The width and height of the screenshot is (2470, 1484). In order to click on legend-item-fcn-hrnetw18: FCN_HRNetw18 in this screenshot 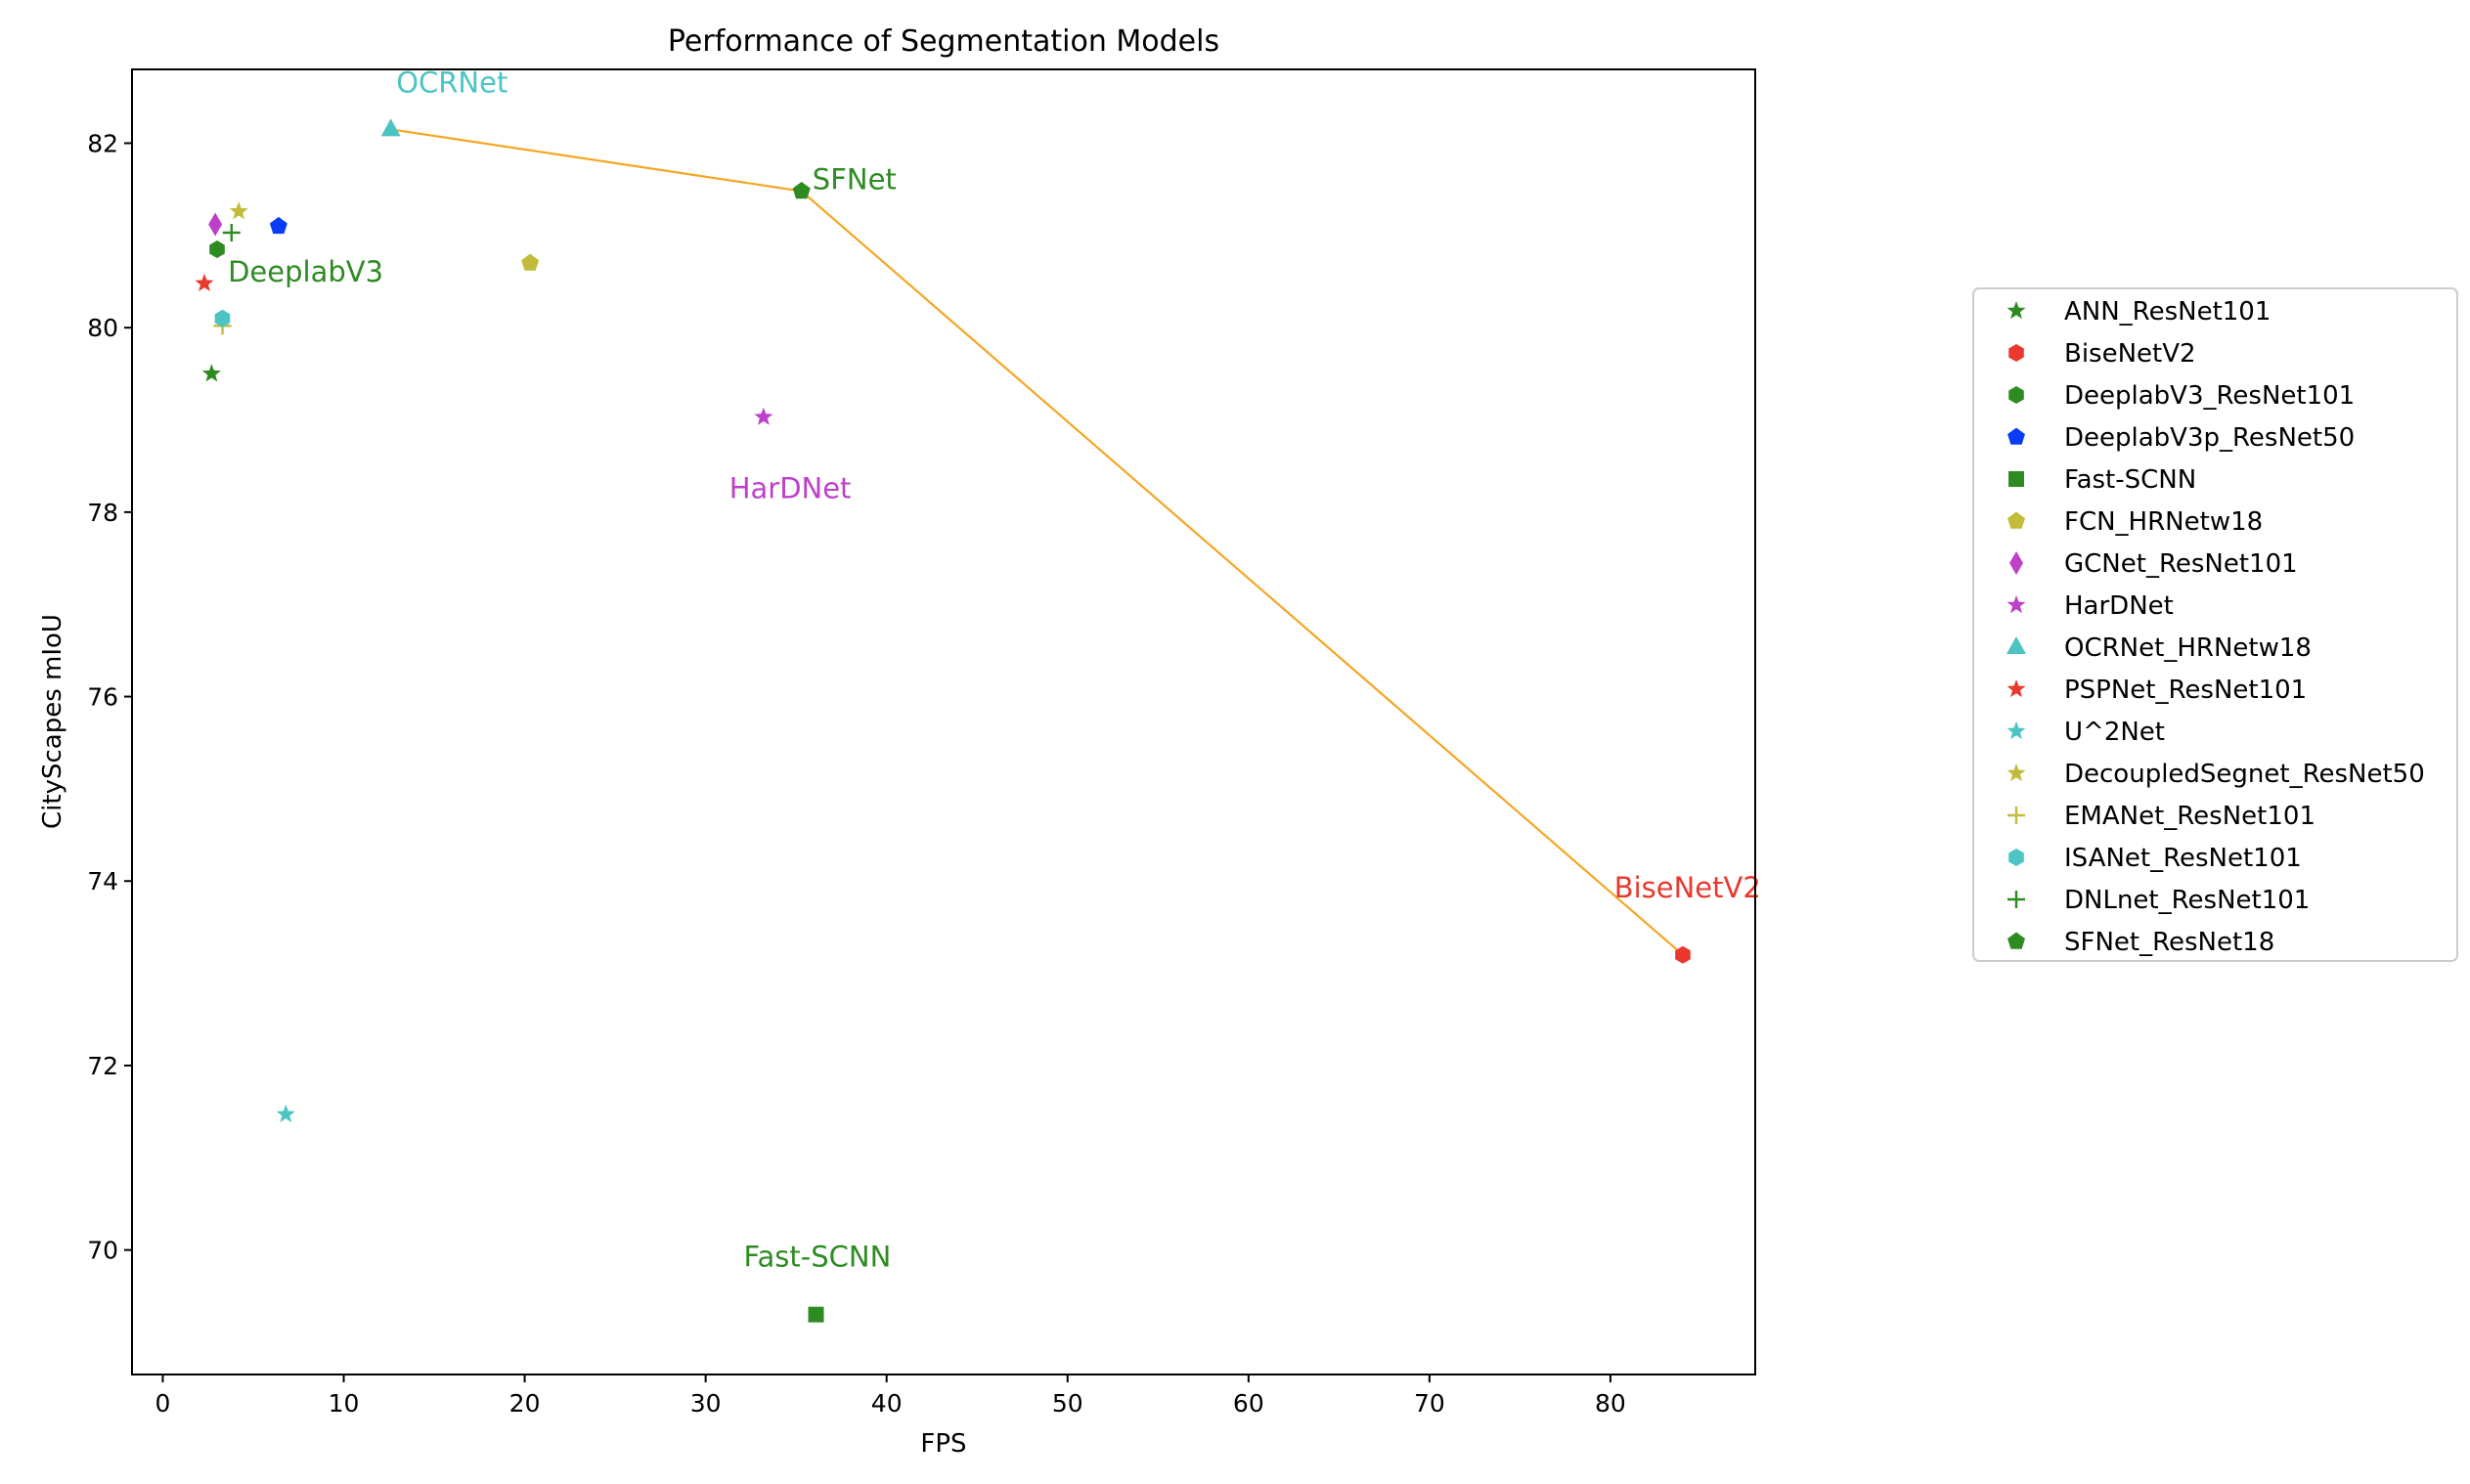, I will do `click(2135, 522)`.